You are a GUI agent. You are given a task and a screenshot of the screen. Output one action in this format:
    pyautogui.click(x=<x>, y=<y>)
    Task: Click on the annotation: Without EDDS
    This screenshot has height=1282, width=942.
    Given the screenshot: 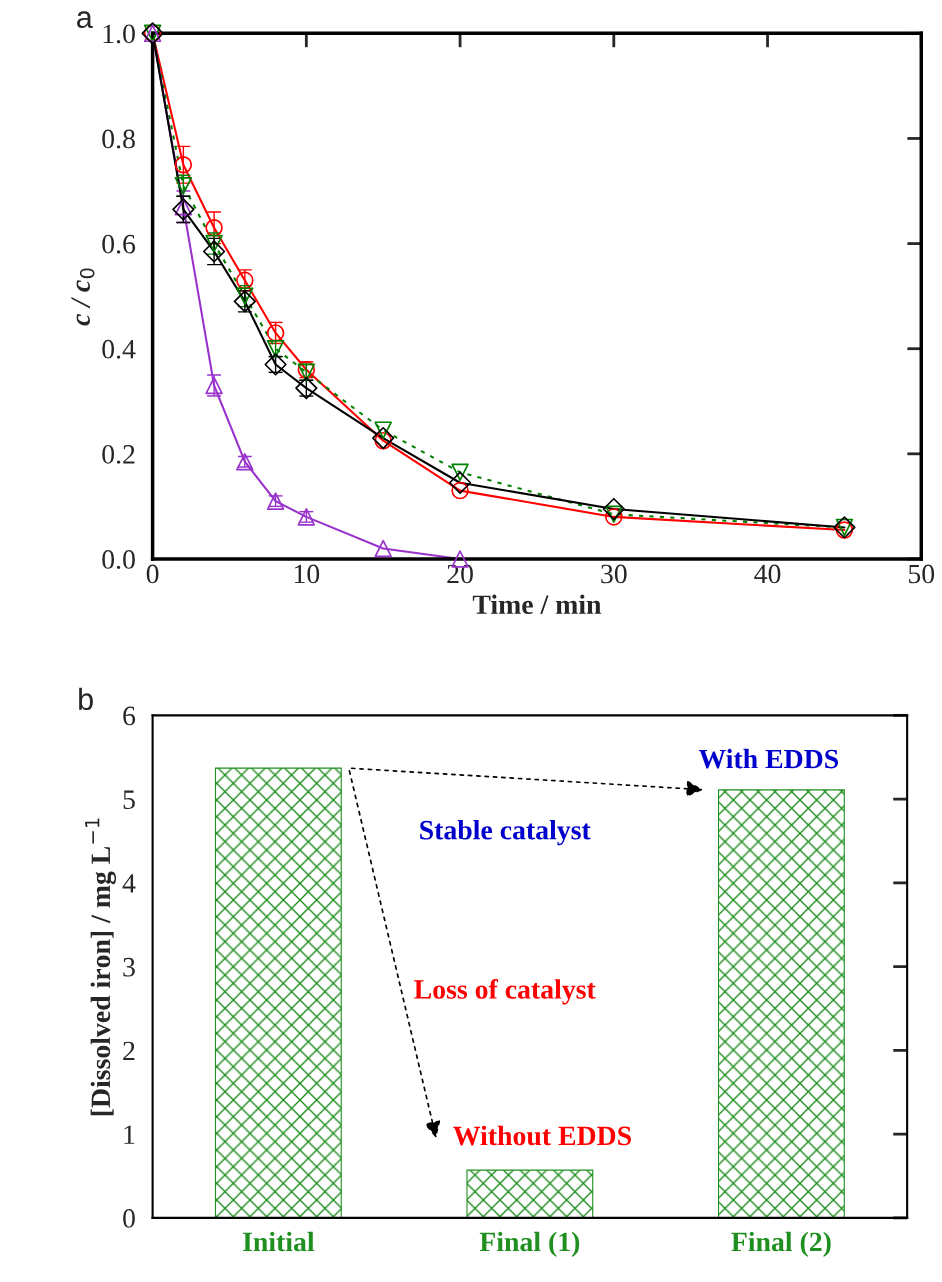 What is the action you would take?
    pyautogui.click(x=542, y=1135)
    